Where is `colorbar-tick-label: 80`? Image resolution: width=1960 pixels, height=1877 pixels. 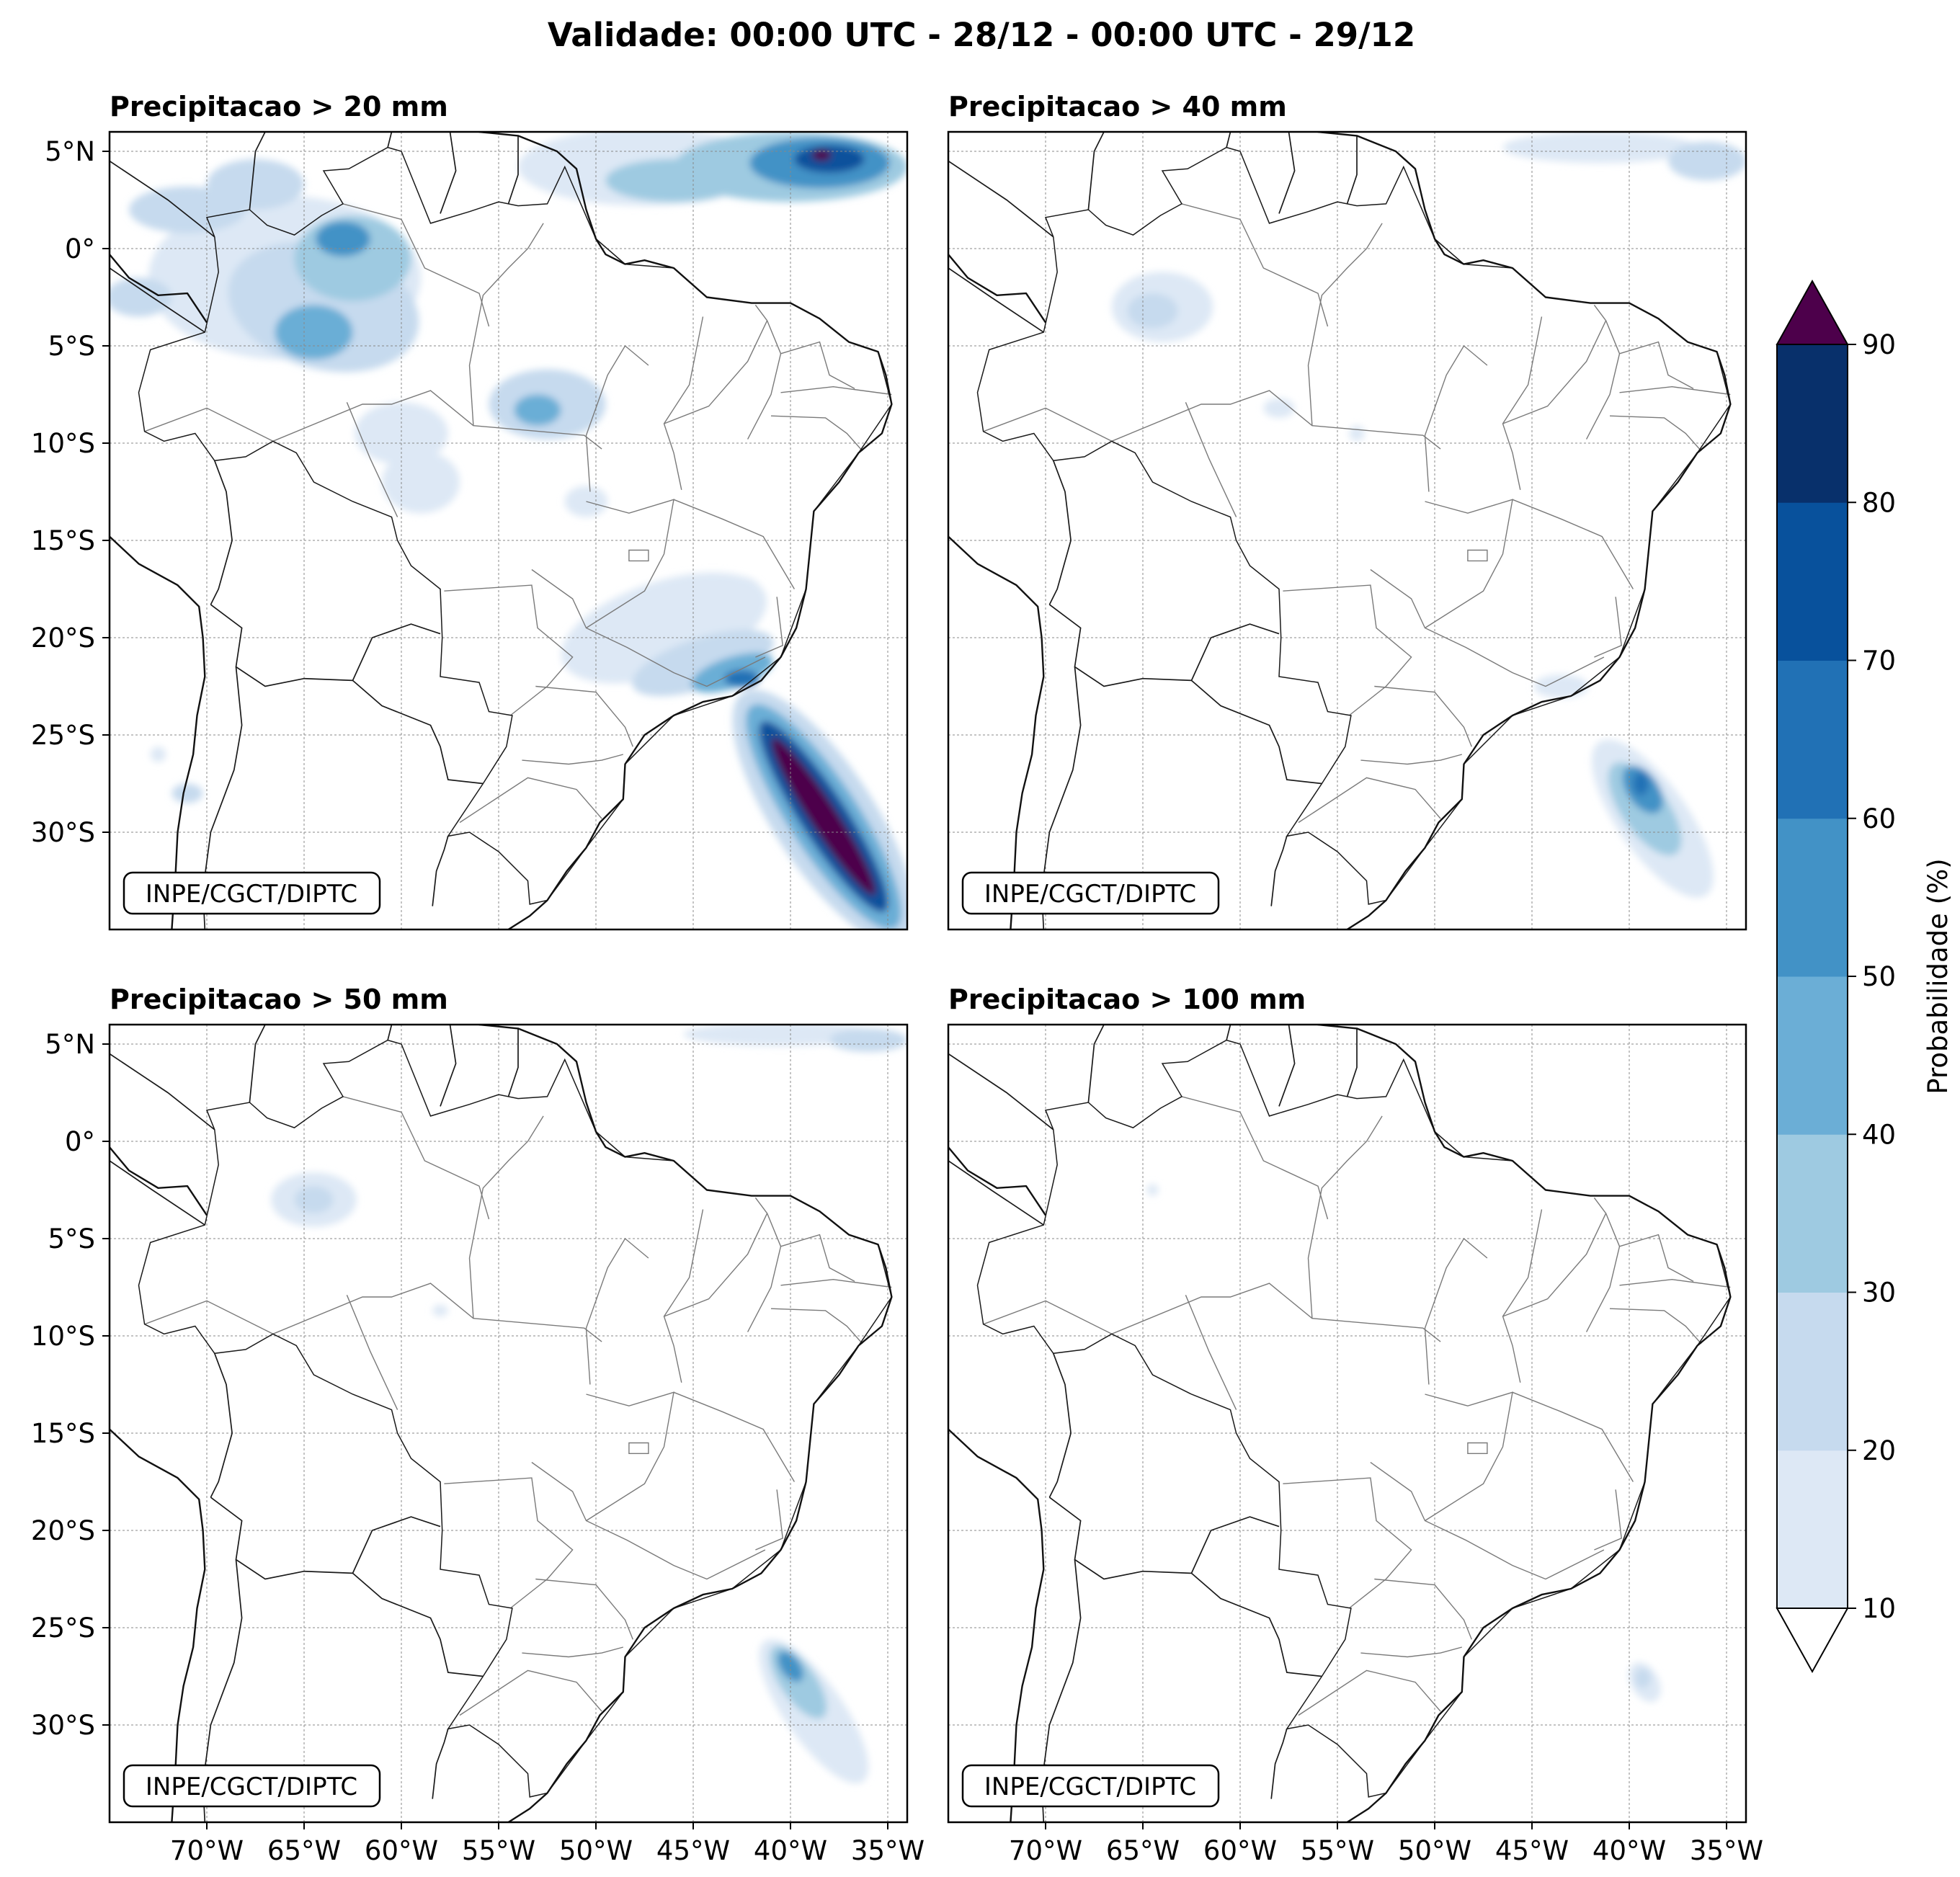 colorbar-tick-label: 80 is located at coordinates (1879, 503).